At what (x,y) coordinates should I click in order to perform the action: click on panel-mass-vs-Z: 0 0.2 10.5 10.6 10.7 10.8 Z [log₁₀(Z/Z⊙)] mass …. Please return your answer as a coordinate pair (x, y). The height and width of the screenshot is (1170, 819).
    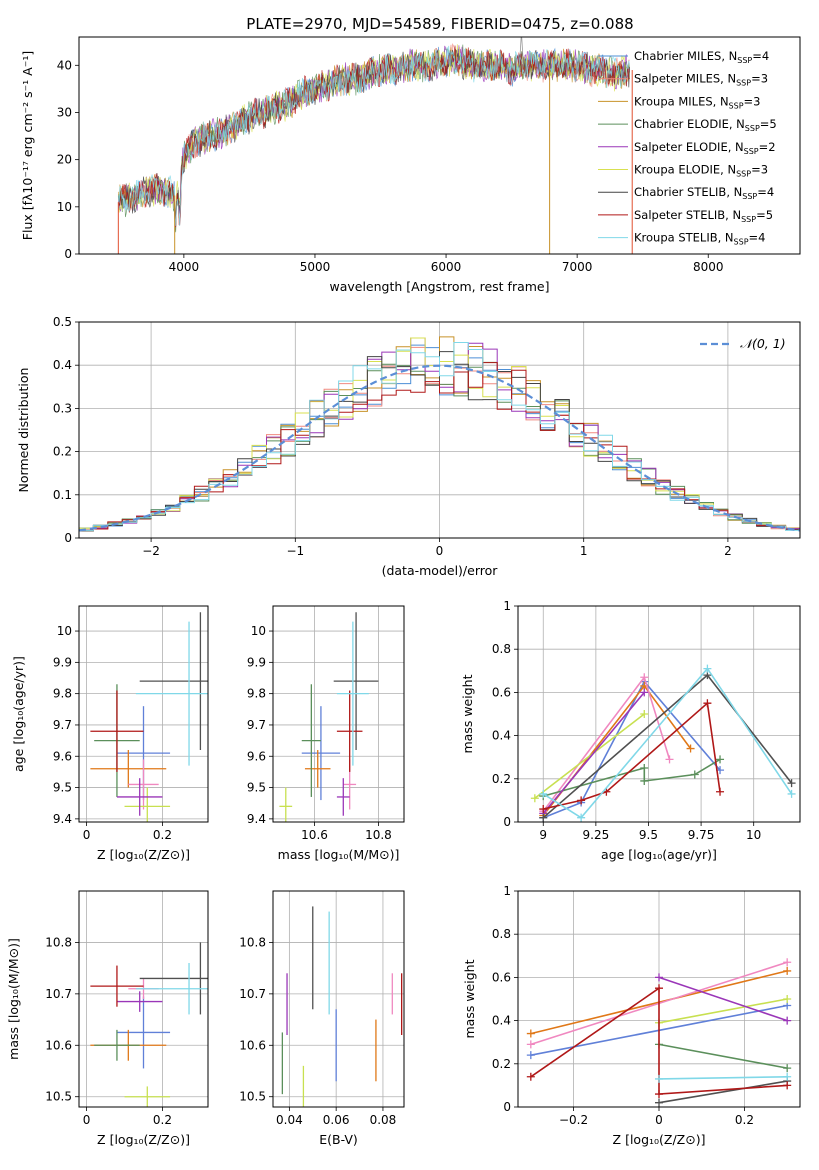
    Looking at the image, I should click on (107, 1018).